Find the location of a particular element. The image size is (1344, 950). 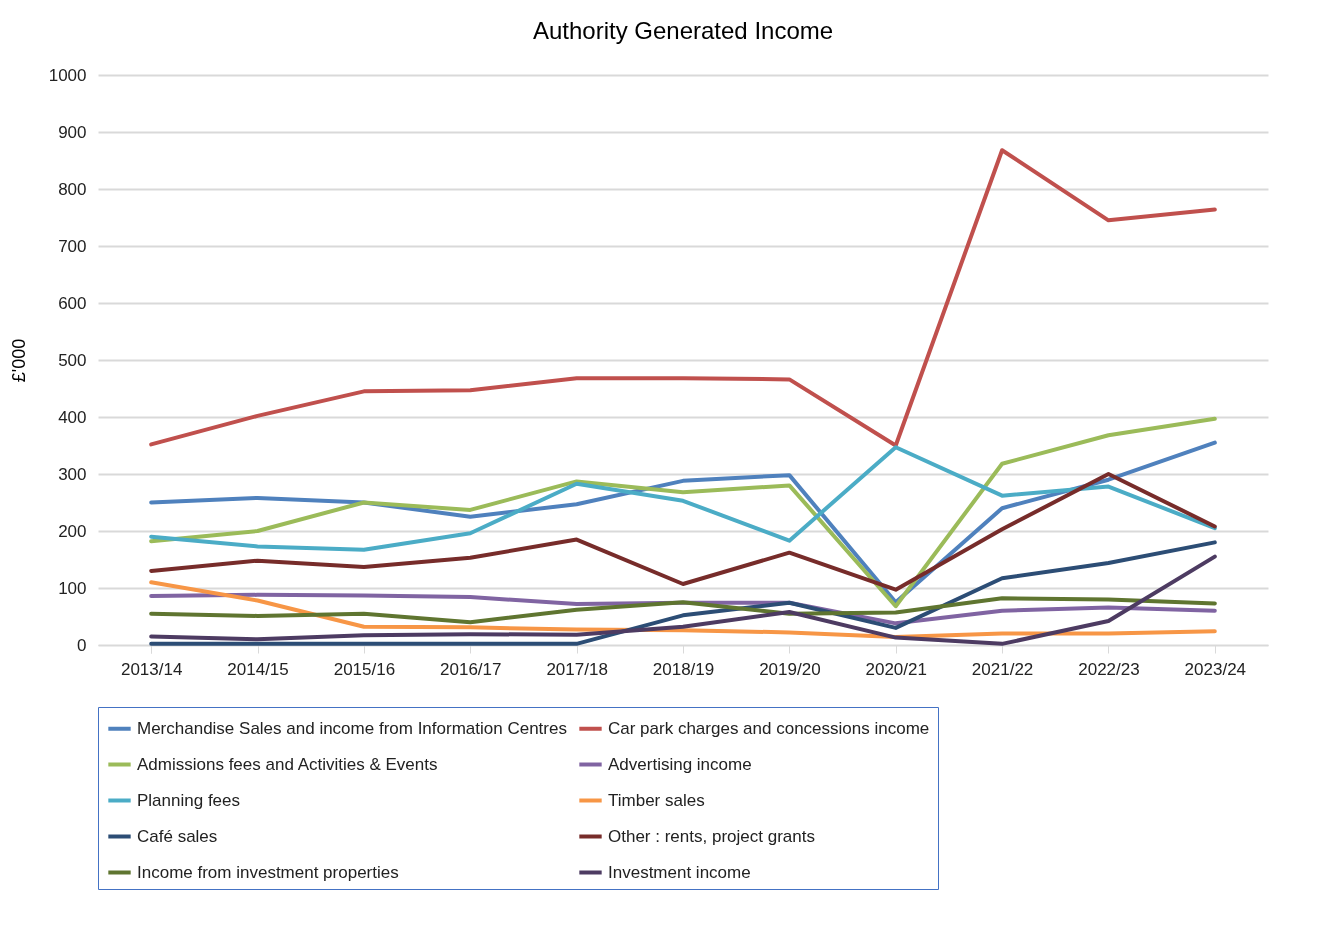

y-tick-label: 200 is located at coordinates (72, 531).